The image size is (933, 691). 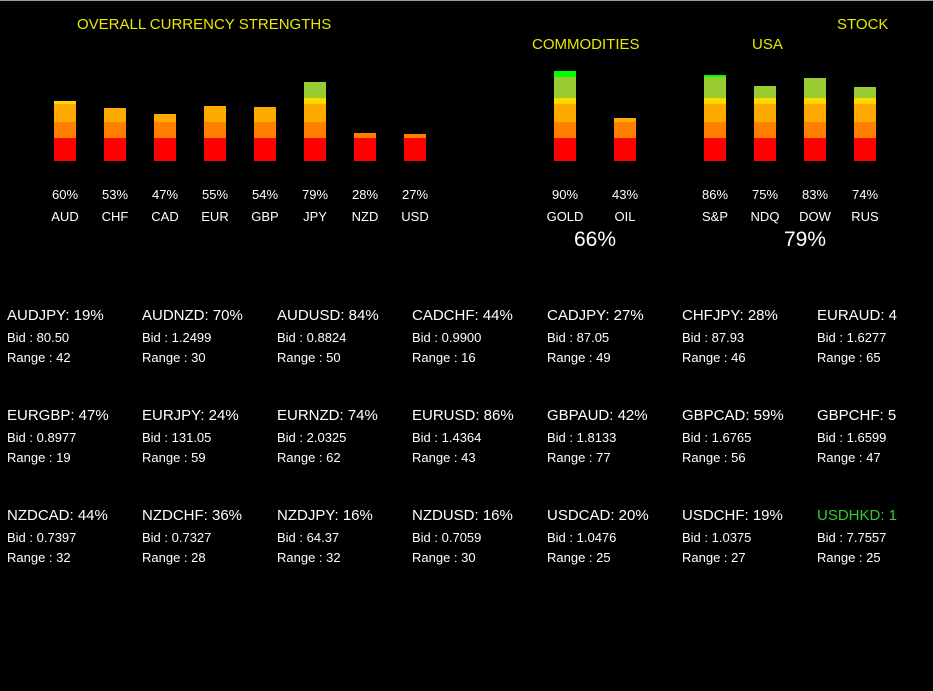 I want to click on bar-gold, so click(x=565, y=116).